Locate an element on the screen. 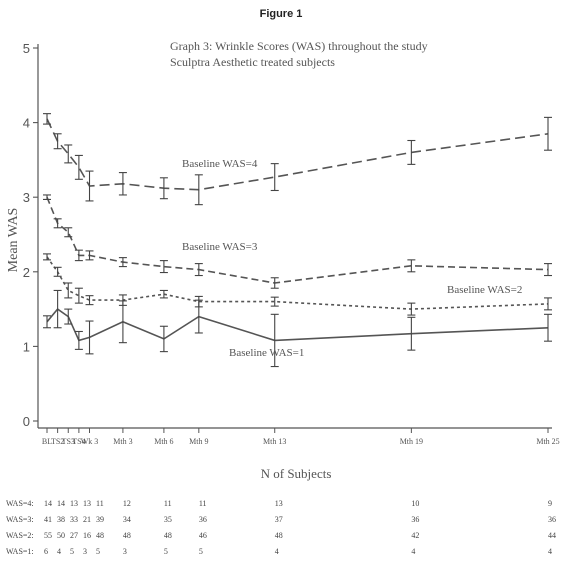  y-tick-label: 4 is located at coordinates (26, 123).